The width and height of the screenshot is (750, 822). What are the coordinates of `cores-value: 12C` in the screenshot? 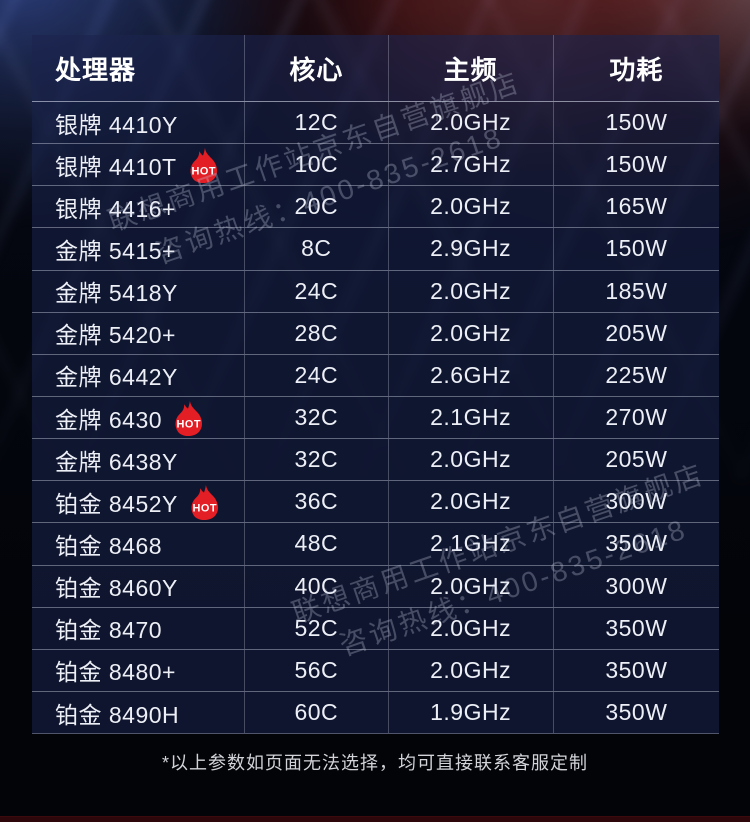 It's located at (315, 123).